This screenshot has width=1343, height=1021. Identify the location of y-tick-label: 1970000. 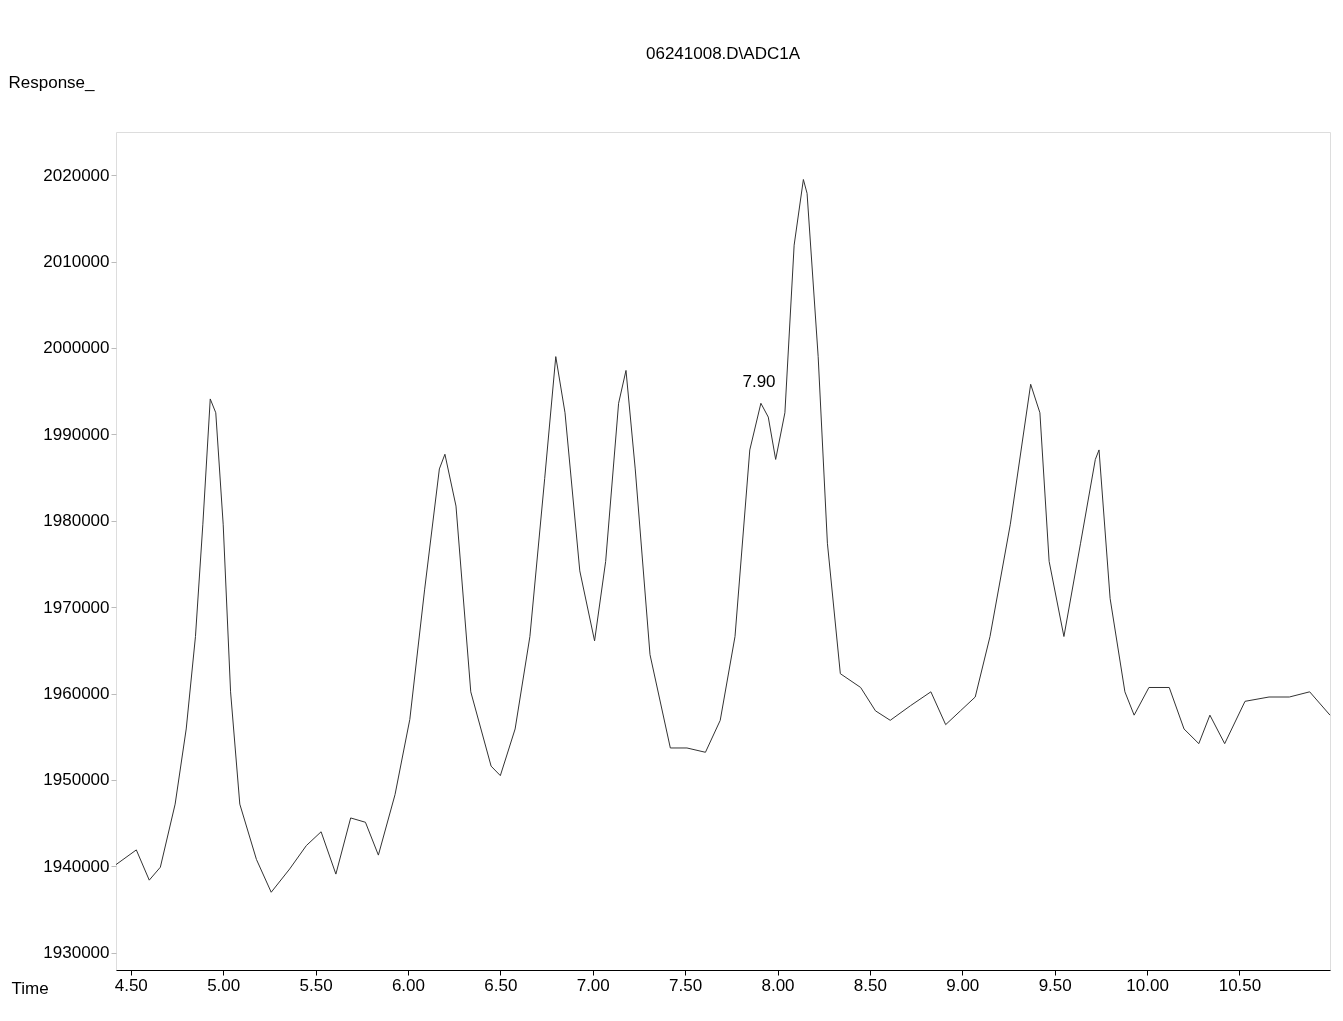
(76, 607).